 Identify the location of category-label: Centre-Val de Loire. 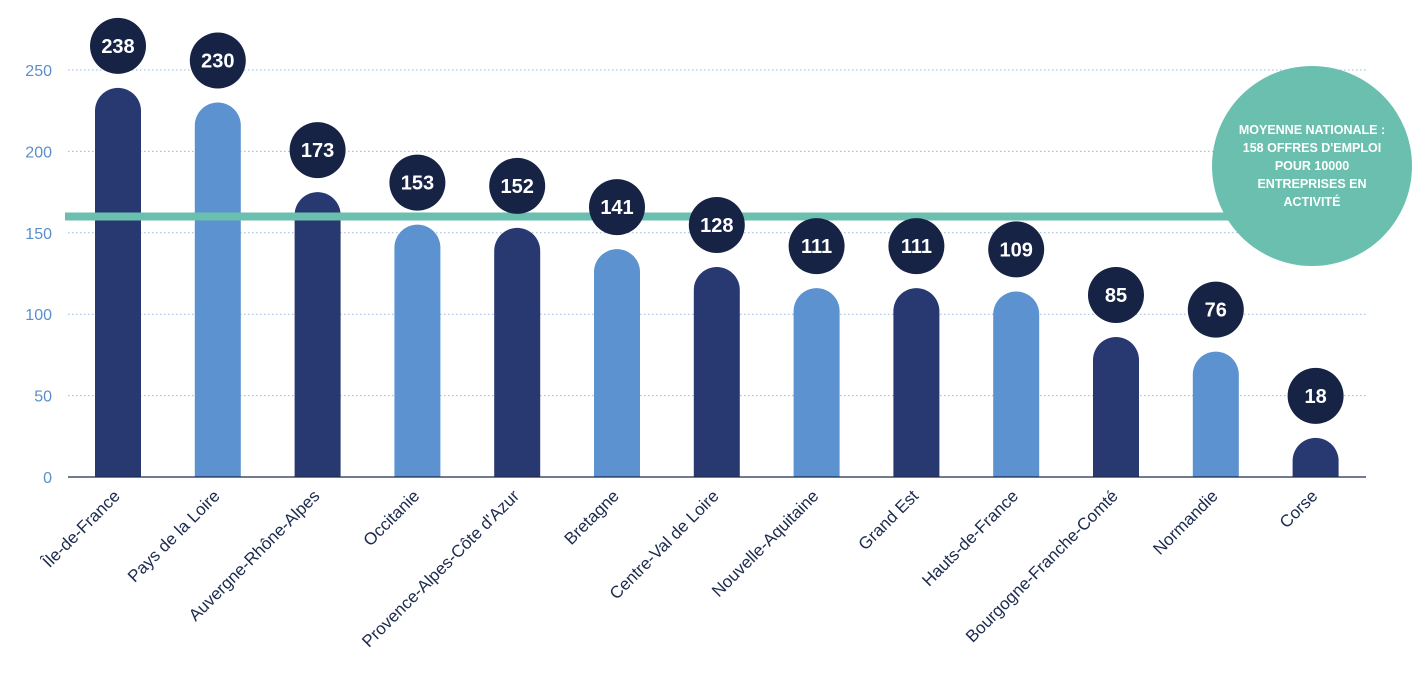
(664, 544).